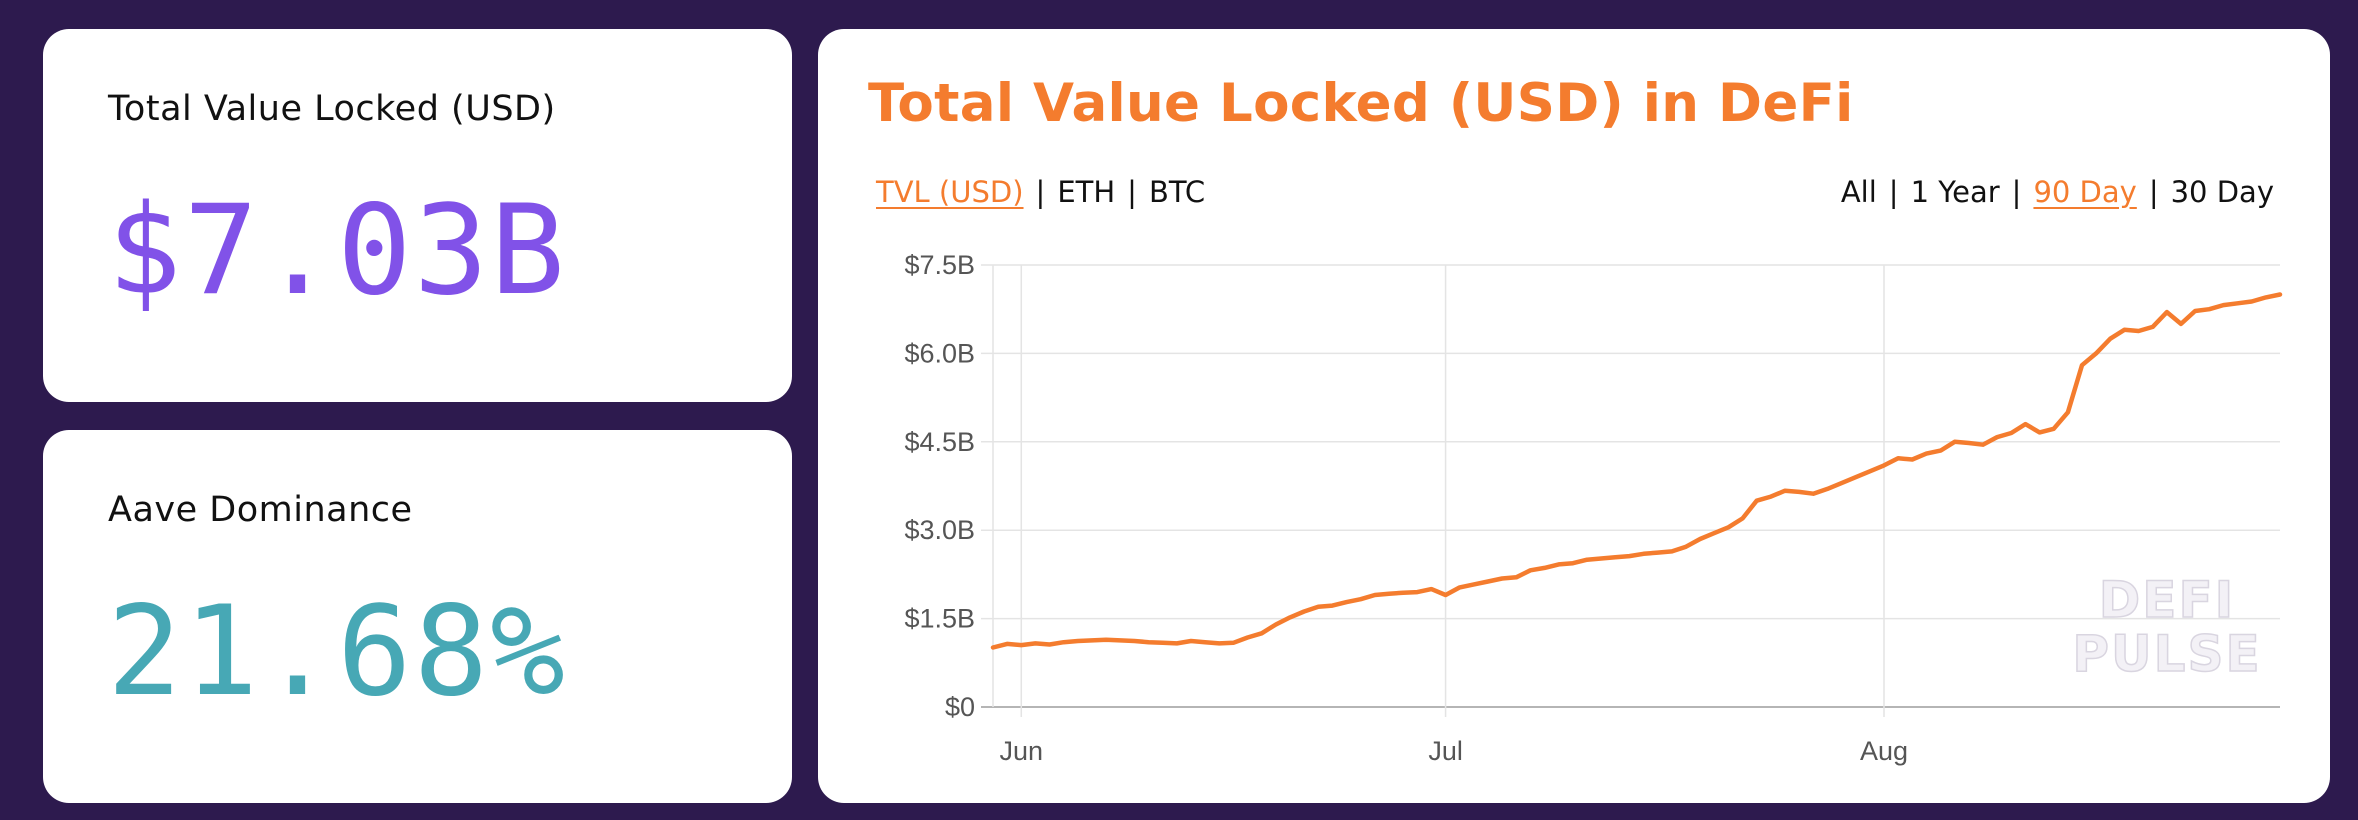 This screenshot has width=2358, height=820. I want to click on metric-option-btc: BTC, so click(1177, 192).